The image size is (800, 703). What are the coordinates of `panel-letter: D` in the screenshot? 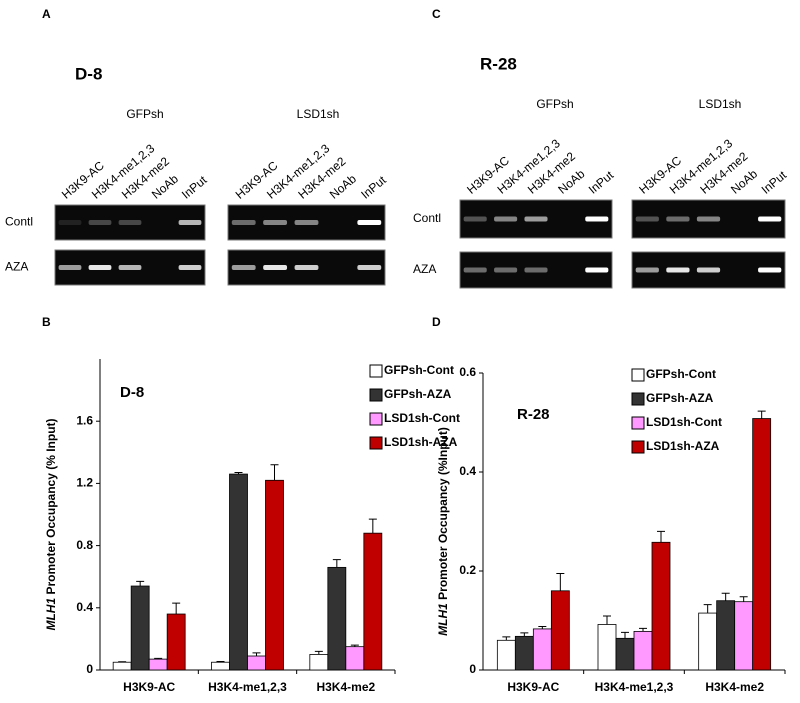 It's located at (436, 322).